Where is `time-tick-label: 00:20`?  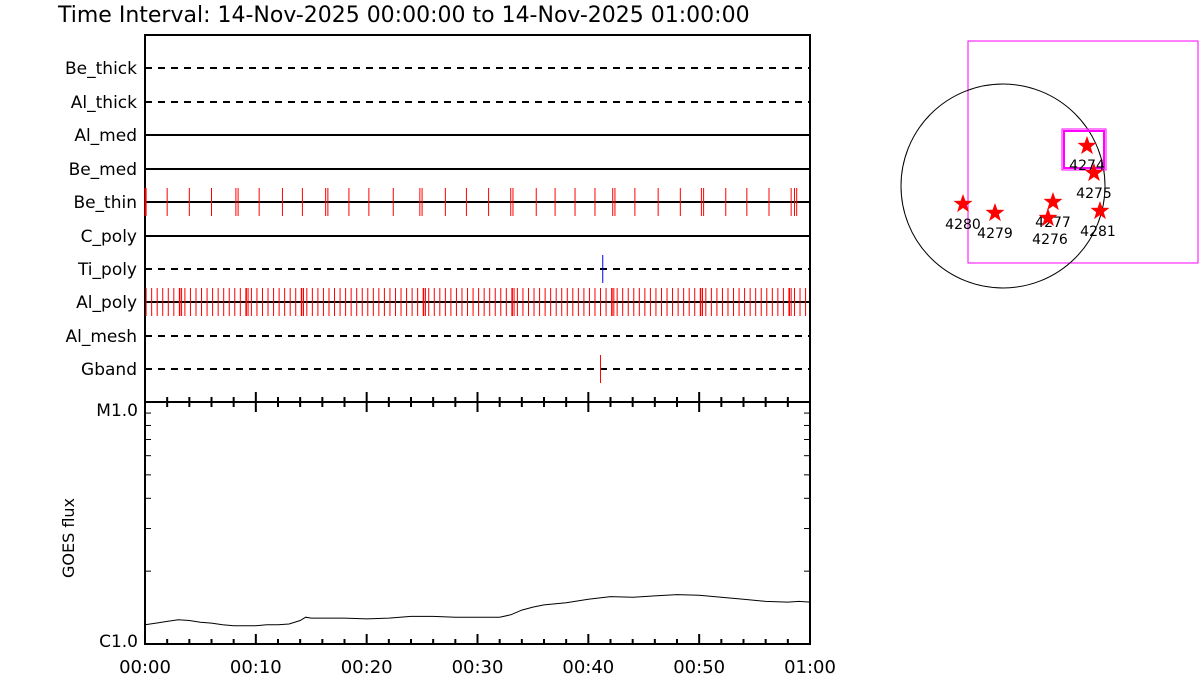
time-tick-label: 00:20 is located at coordinates (367, 667).